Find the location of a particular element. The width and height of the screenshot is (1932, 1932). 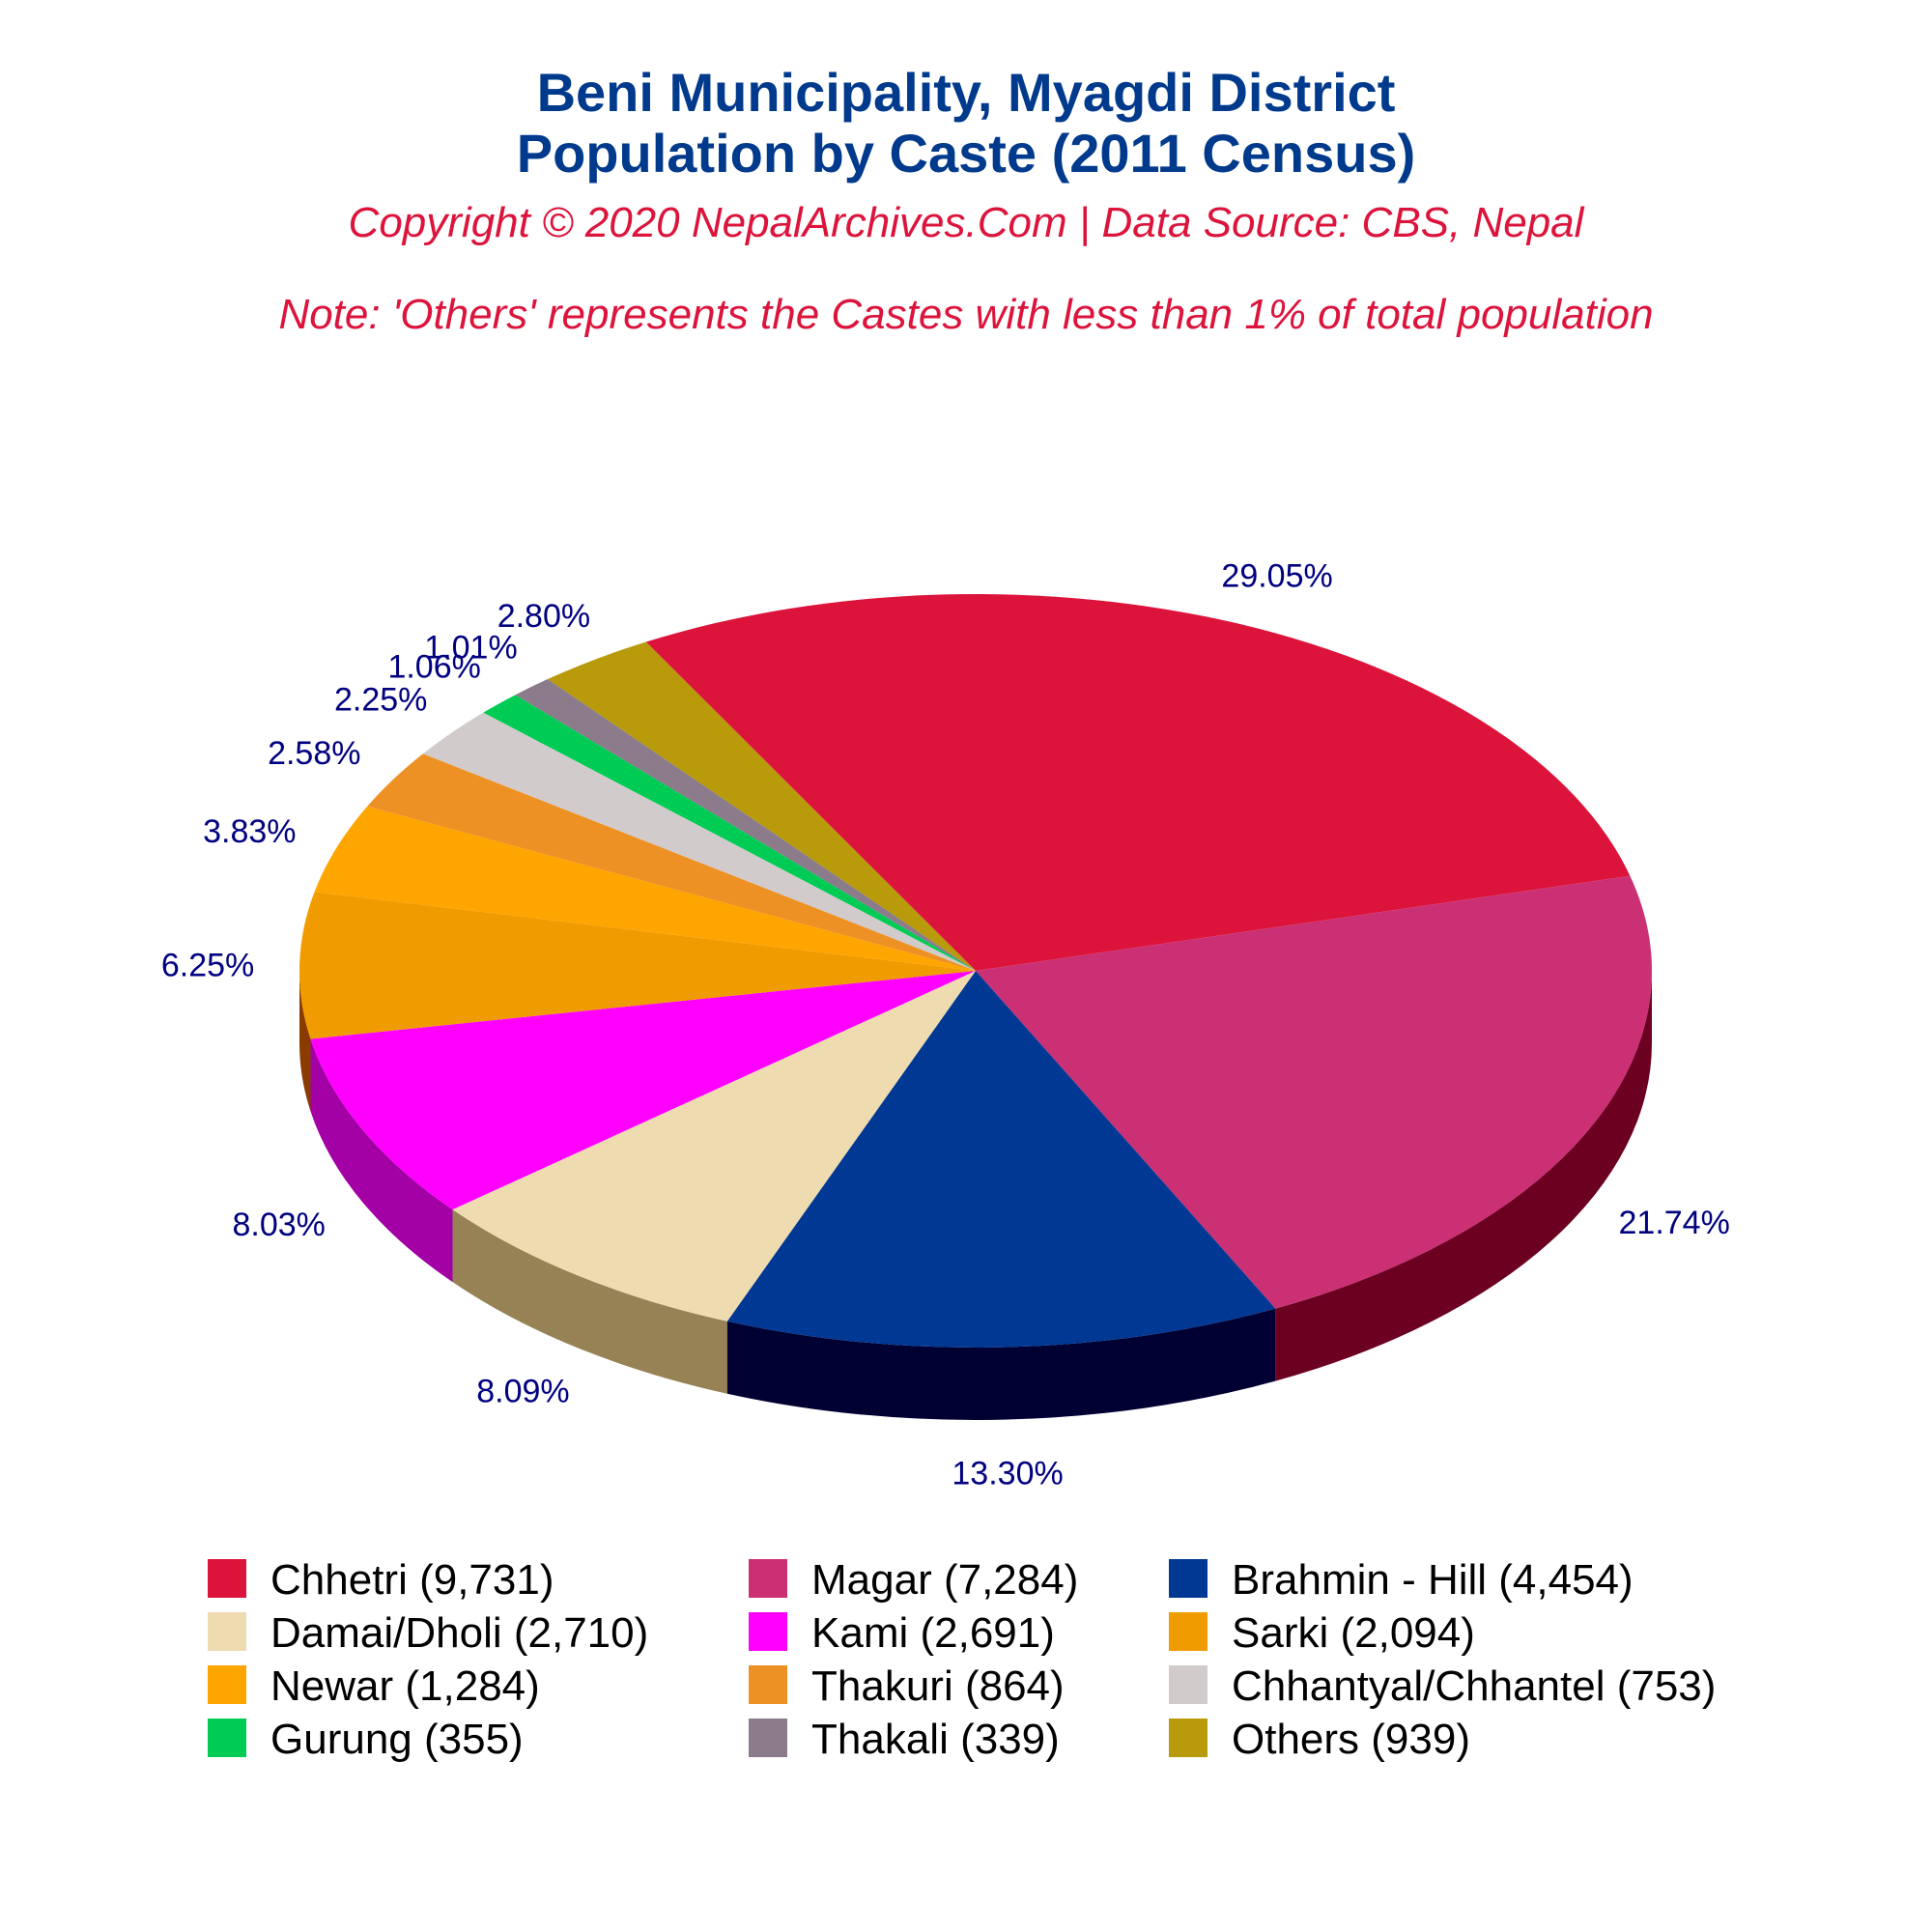

pie-side-damai-dholi is located at coordinates (589, 1301).